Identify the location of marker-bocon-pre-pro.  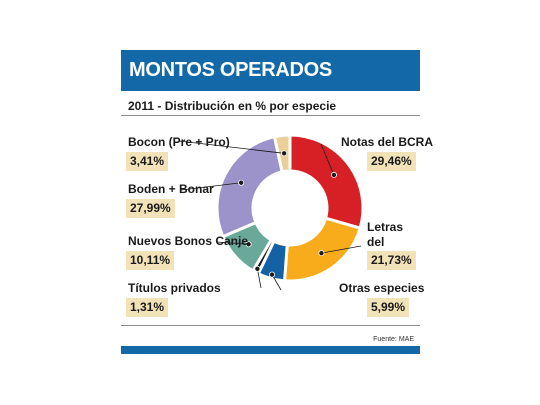
(284, 153).